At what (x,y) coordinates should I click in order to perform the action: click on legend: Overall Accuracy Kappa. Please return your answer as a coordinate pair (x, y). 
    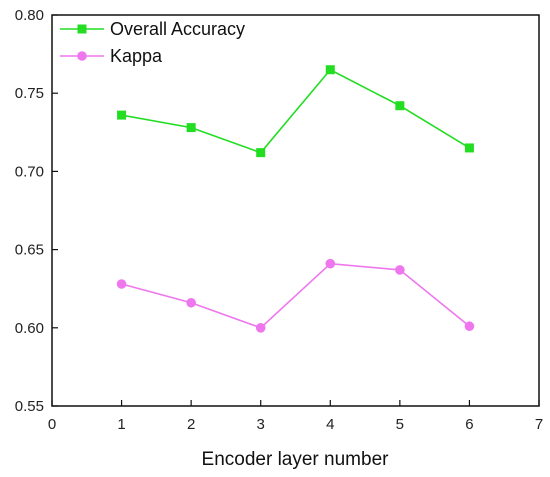
    Looking at the image, I should click on (152, 42).